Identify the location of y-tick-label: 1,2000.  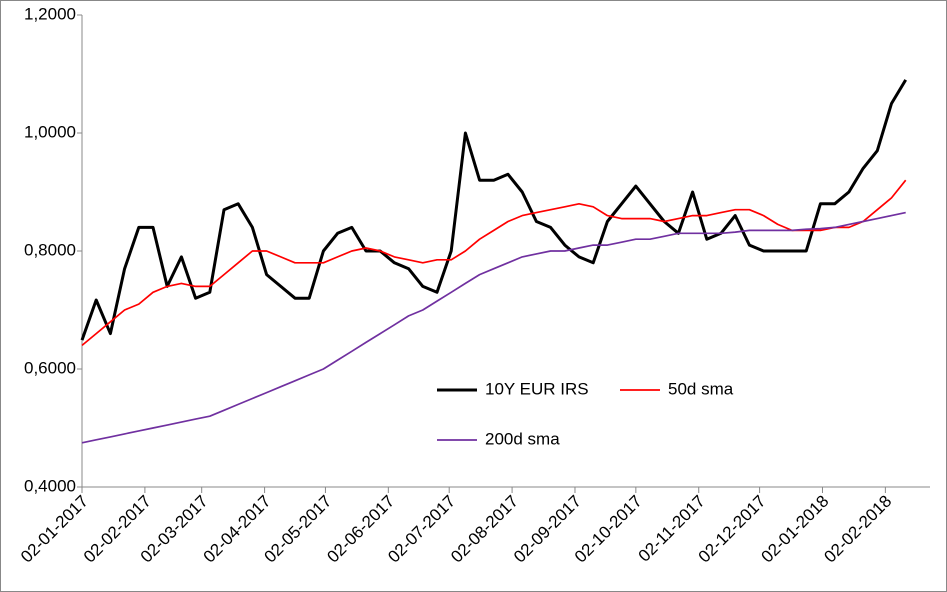
(50, 13).